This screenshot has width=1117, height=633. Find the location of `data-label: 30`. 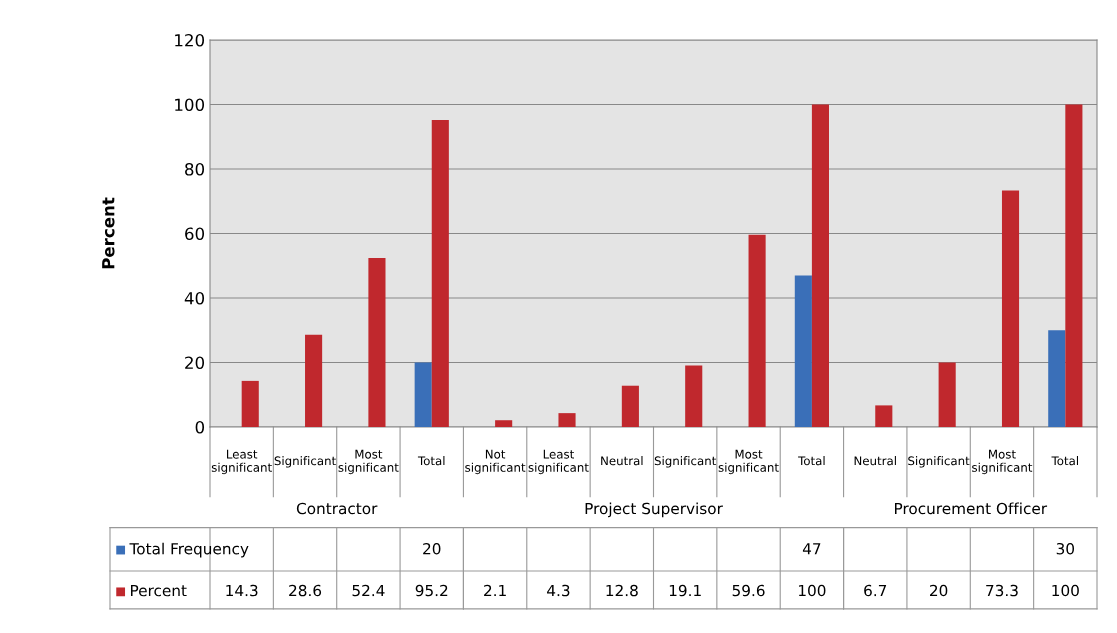

data-label: 30 is located at coordinates (1065, 548).